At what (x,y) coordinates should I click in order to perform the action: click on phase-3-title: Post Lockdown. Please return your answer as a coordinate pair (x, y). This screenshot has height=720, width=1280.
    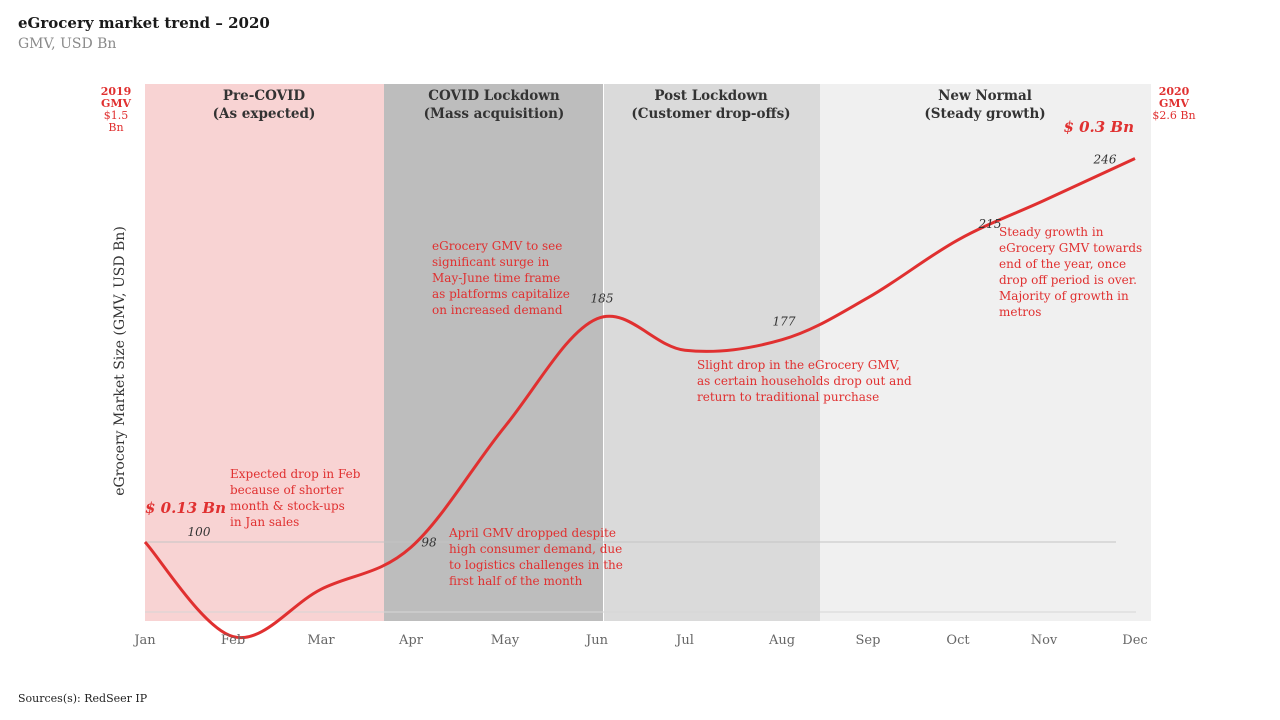
    Looking at the image, I should click on (710, 96).